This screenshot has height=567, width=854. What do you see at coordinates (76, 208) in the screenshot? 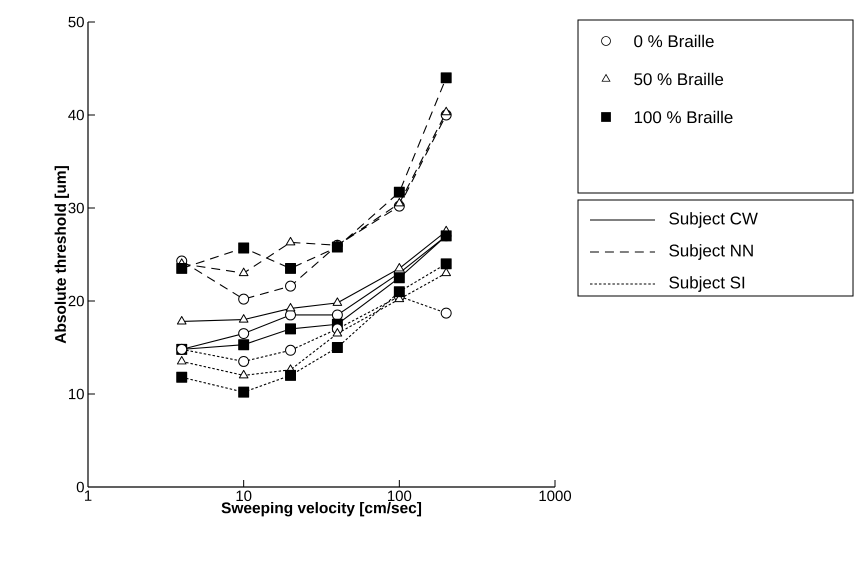
I see `y-tick-label: 30` at bounding box center [76, 208].